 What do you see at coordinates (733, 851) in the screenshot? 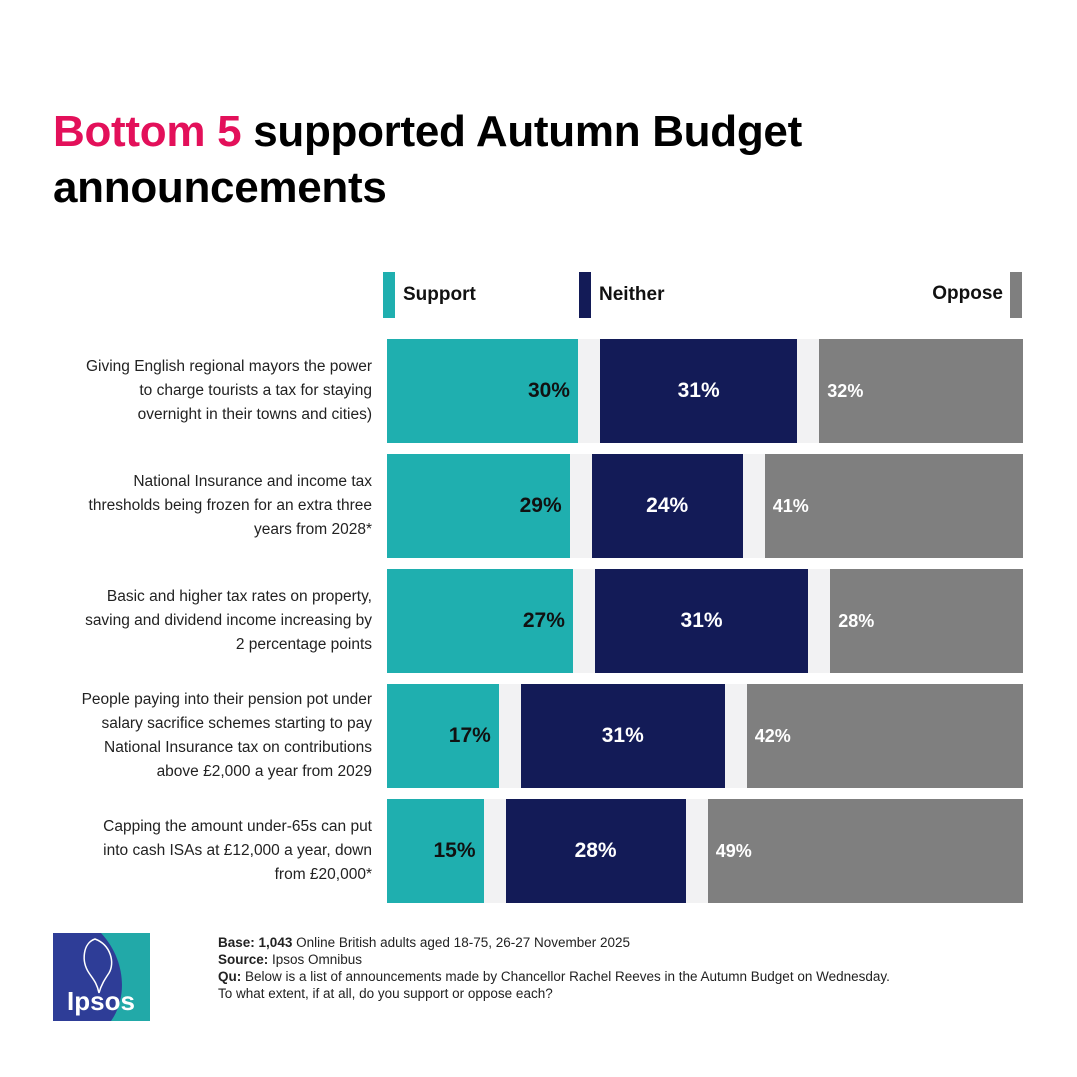
I see `bar-value-label-oppose: 49%` at bounding box center [733, 851].